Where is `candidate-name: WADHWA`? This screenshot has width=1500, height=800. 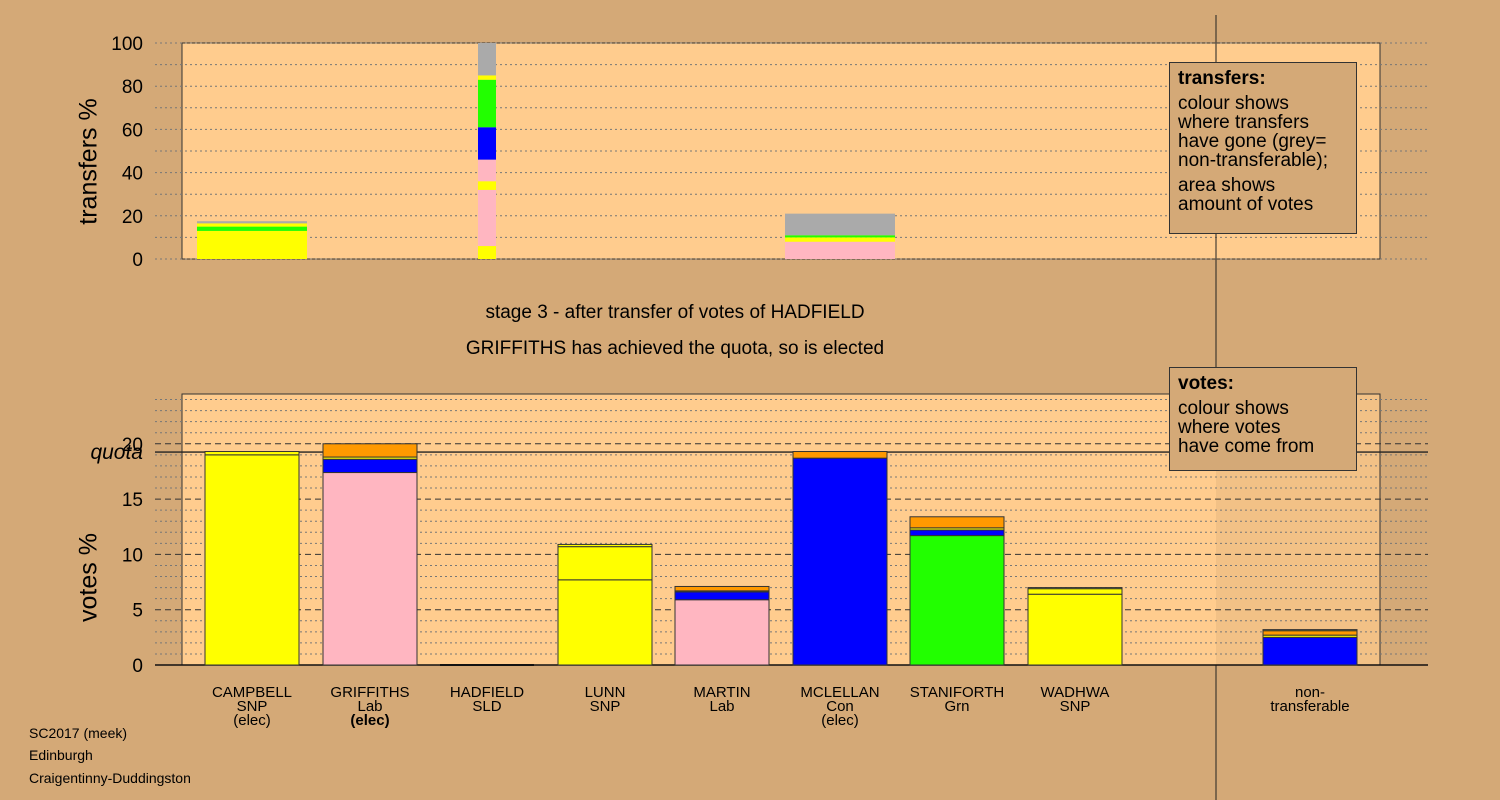
candidate-name: WADHWA is located at coordinates (1075, 692).